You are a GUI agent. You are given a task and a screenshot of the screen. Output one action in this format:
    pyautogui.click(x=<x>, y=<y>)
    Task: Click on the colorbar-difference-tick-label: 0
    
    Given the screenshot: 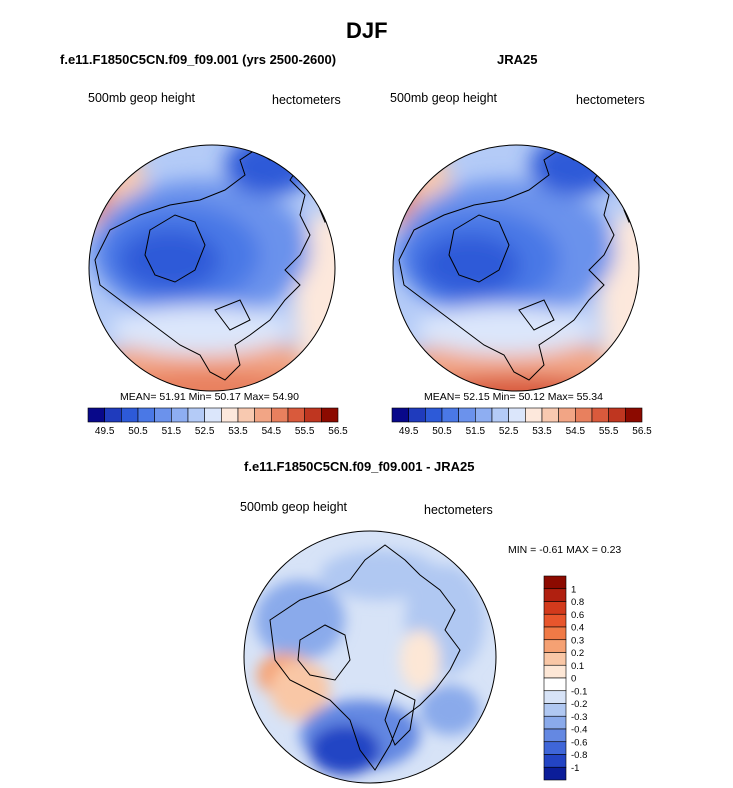 What is the action you would take?
    pyautogui.click(x=573, y=679)
    